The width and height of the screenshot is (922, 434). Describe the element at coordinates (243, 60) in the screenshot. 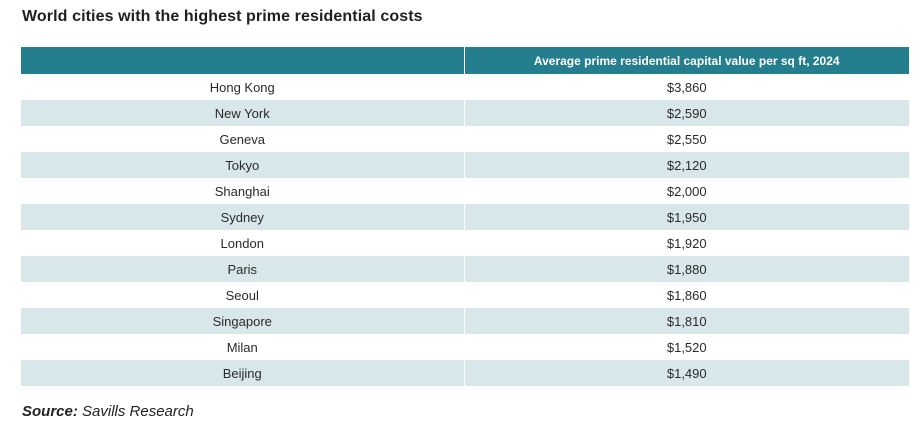

I see `column-header-city` at that location.